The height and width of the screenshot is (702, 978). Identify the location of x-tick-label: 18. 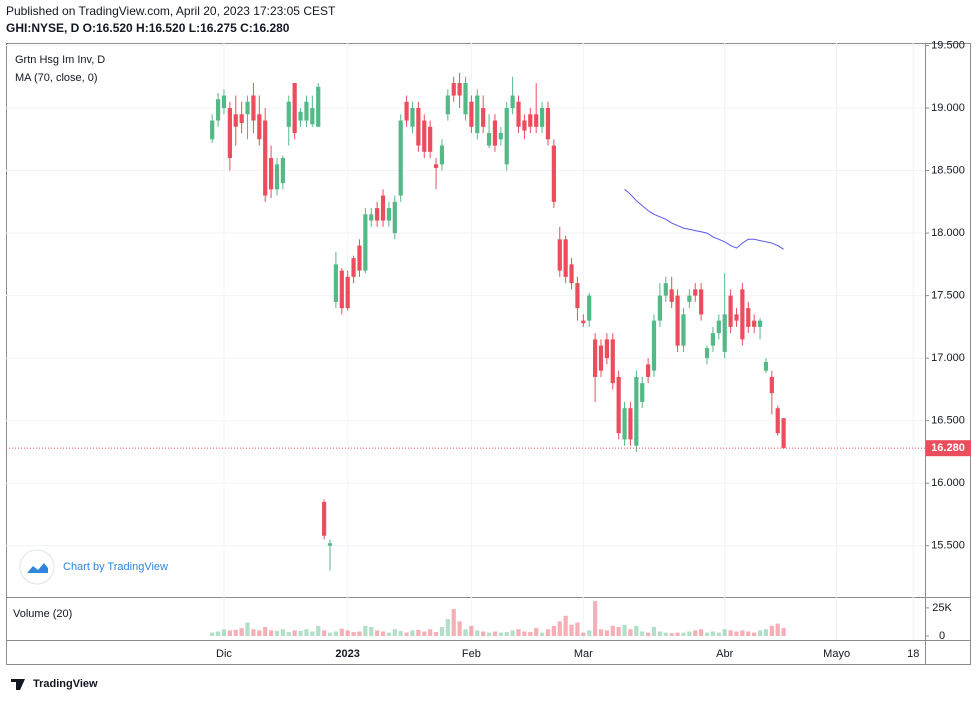
(913, 654).